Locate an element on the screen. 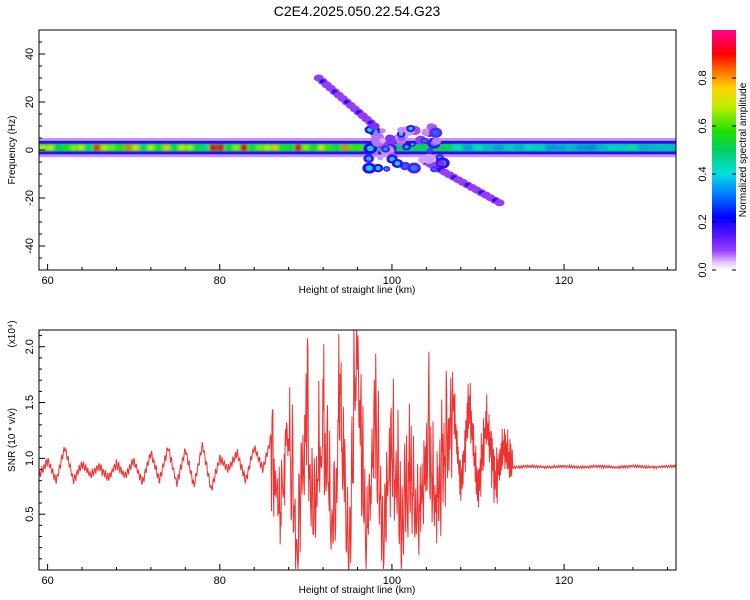  snr-y-label: SNR (10 * v/v) is located at coordinates (12, 440).